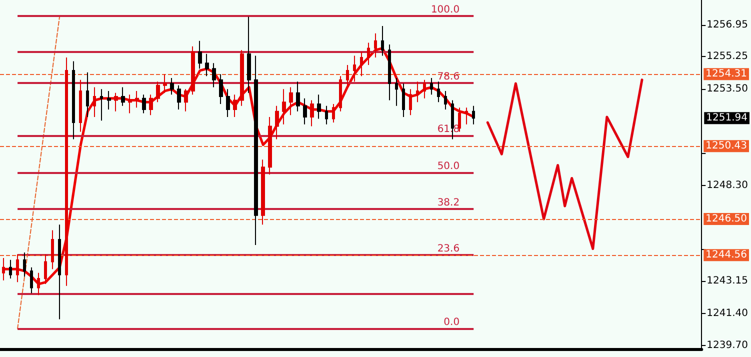 The width and height of the screenshot is (751, 357). What do you see at coordinates (727, 345) in the screenshot?
I see `y-tick-label: 1239.70` at bounding box center [727, 345].